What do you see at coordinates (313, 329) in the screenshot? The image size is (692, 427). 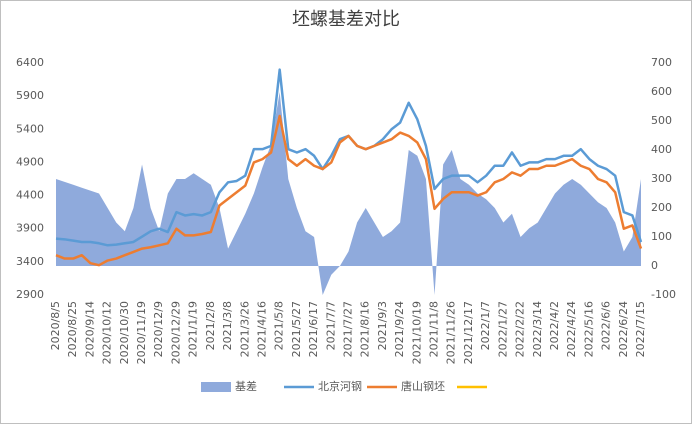 I see `x-tick-label: 2021/6/17` at bounding box center [313, 329].